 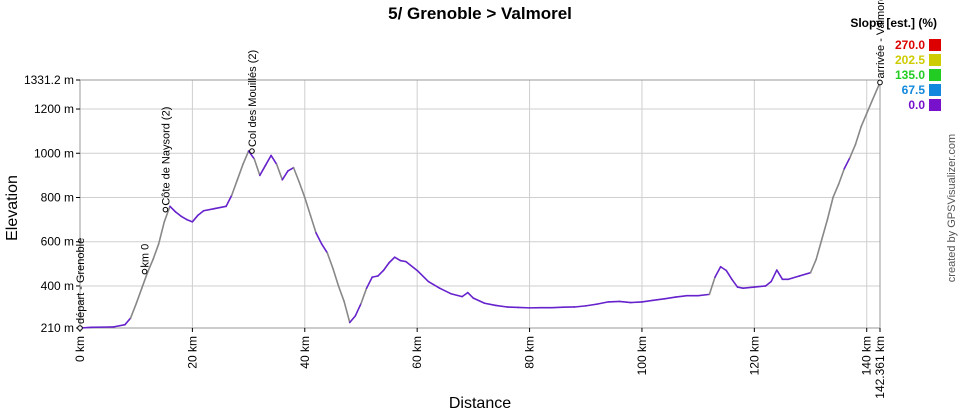 What do you see at coordinates (530, 352) in the screenshot?
I see `x-tick-label: 80 km` at bounding box center [530, 352].